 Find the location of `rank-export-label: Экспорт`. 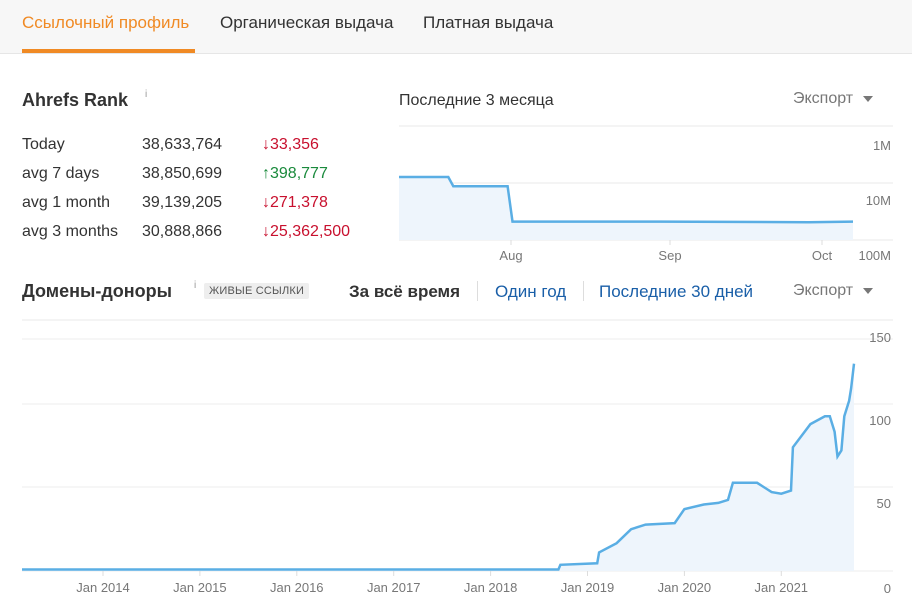

rank-export-label: Экспорт is located at coordinates (823, 98).